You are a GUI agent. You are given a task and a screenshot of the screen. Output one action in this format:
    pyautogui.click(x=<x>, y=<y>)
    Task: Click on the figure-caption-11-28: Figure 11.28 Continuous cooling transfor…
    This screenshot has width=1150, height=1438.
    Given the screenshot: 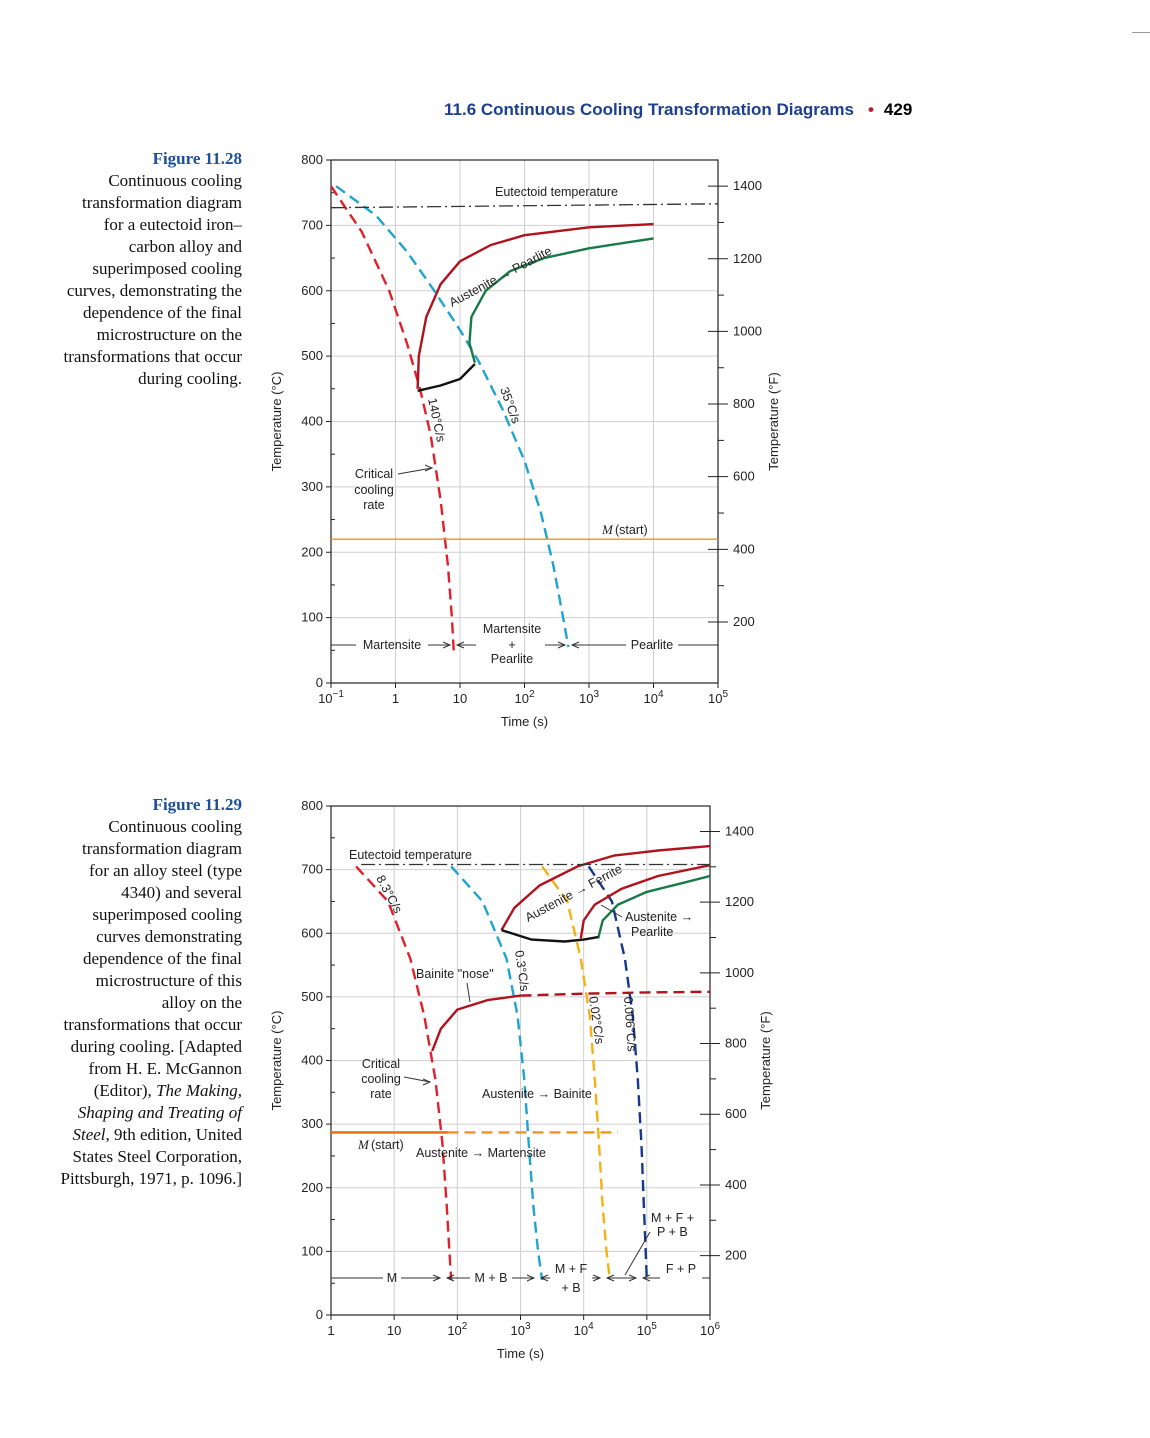 What is the action you would take?
    pyautogui.click(x=151, y=269)
    